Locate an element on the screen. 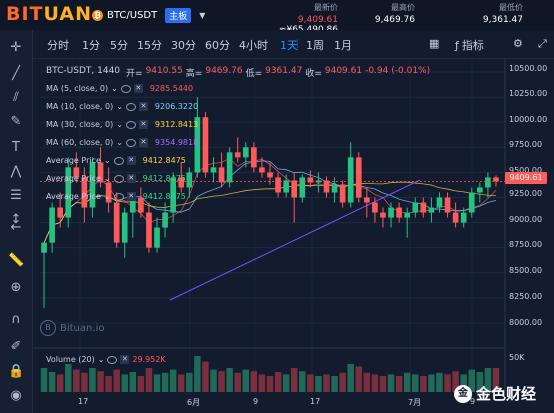 Image resolution: width=554 pixels, height=413 pixels. legend-ma60: MA (60, close, 0) ⌄ ✕ 9354.9818 is located at coordinates (122, 142).